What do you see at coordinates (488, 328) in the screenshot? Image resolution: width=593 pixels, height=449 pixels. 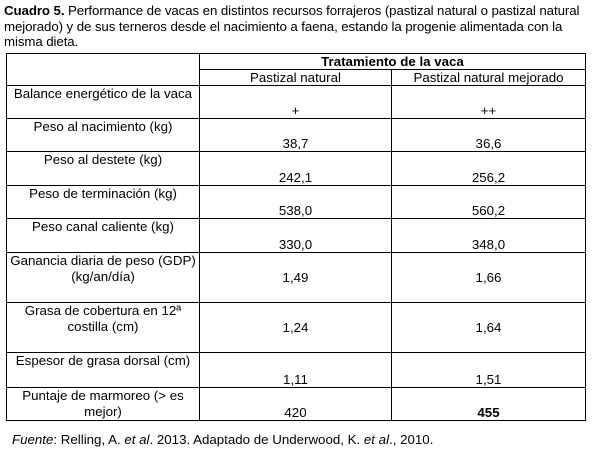 I see `row-value-mejorado: 1,64` at bounding box center [488, 328].